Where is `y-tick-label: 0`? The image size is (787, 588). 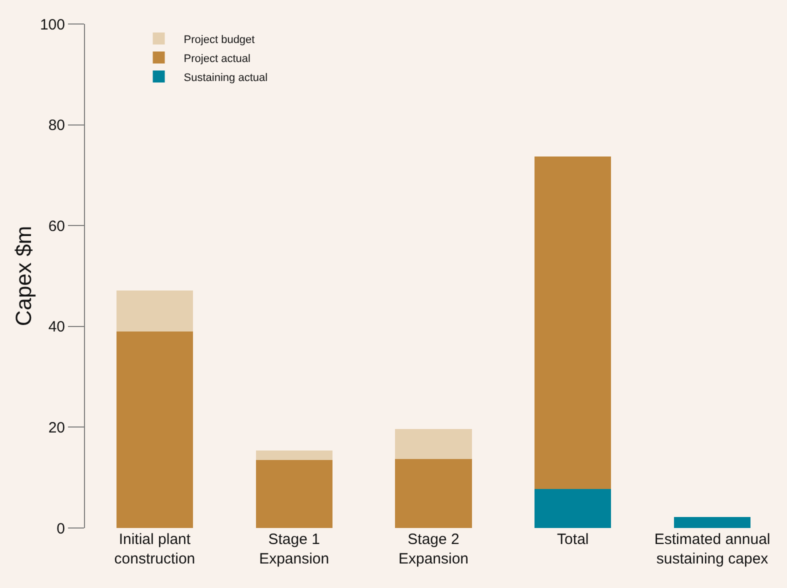 y-tick-label: 0 is located at coordinates (60, 529).